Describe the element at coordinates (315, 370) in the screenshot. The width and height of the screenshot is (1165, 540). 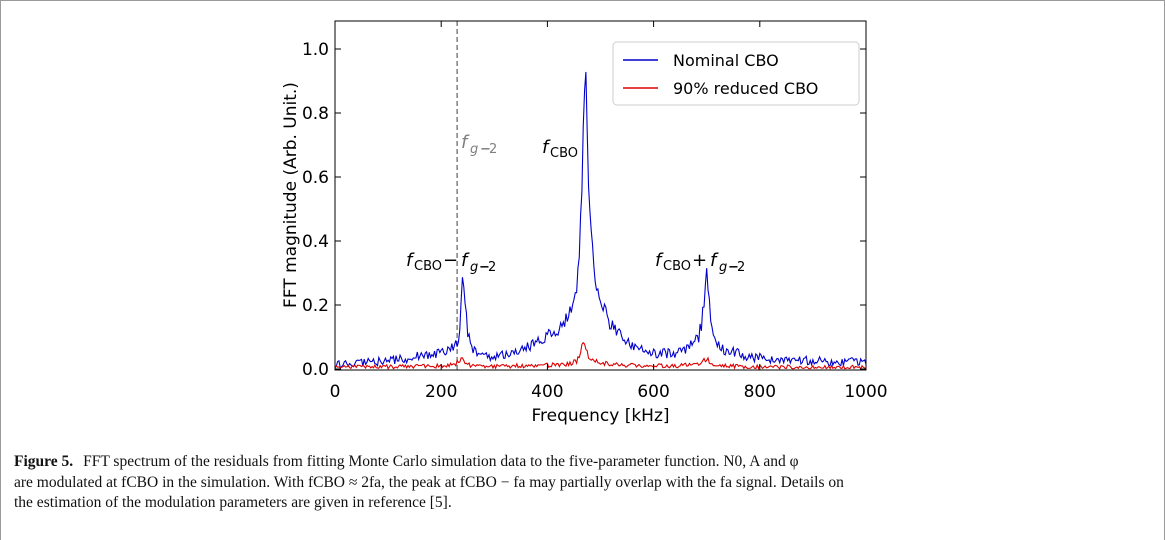
I see `y-tick-label: 0.0` at that location.